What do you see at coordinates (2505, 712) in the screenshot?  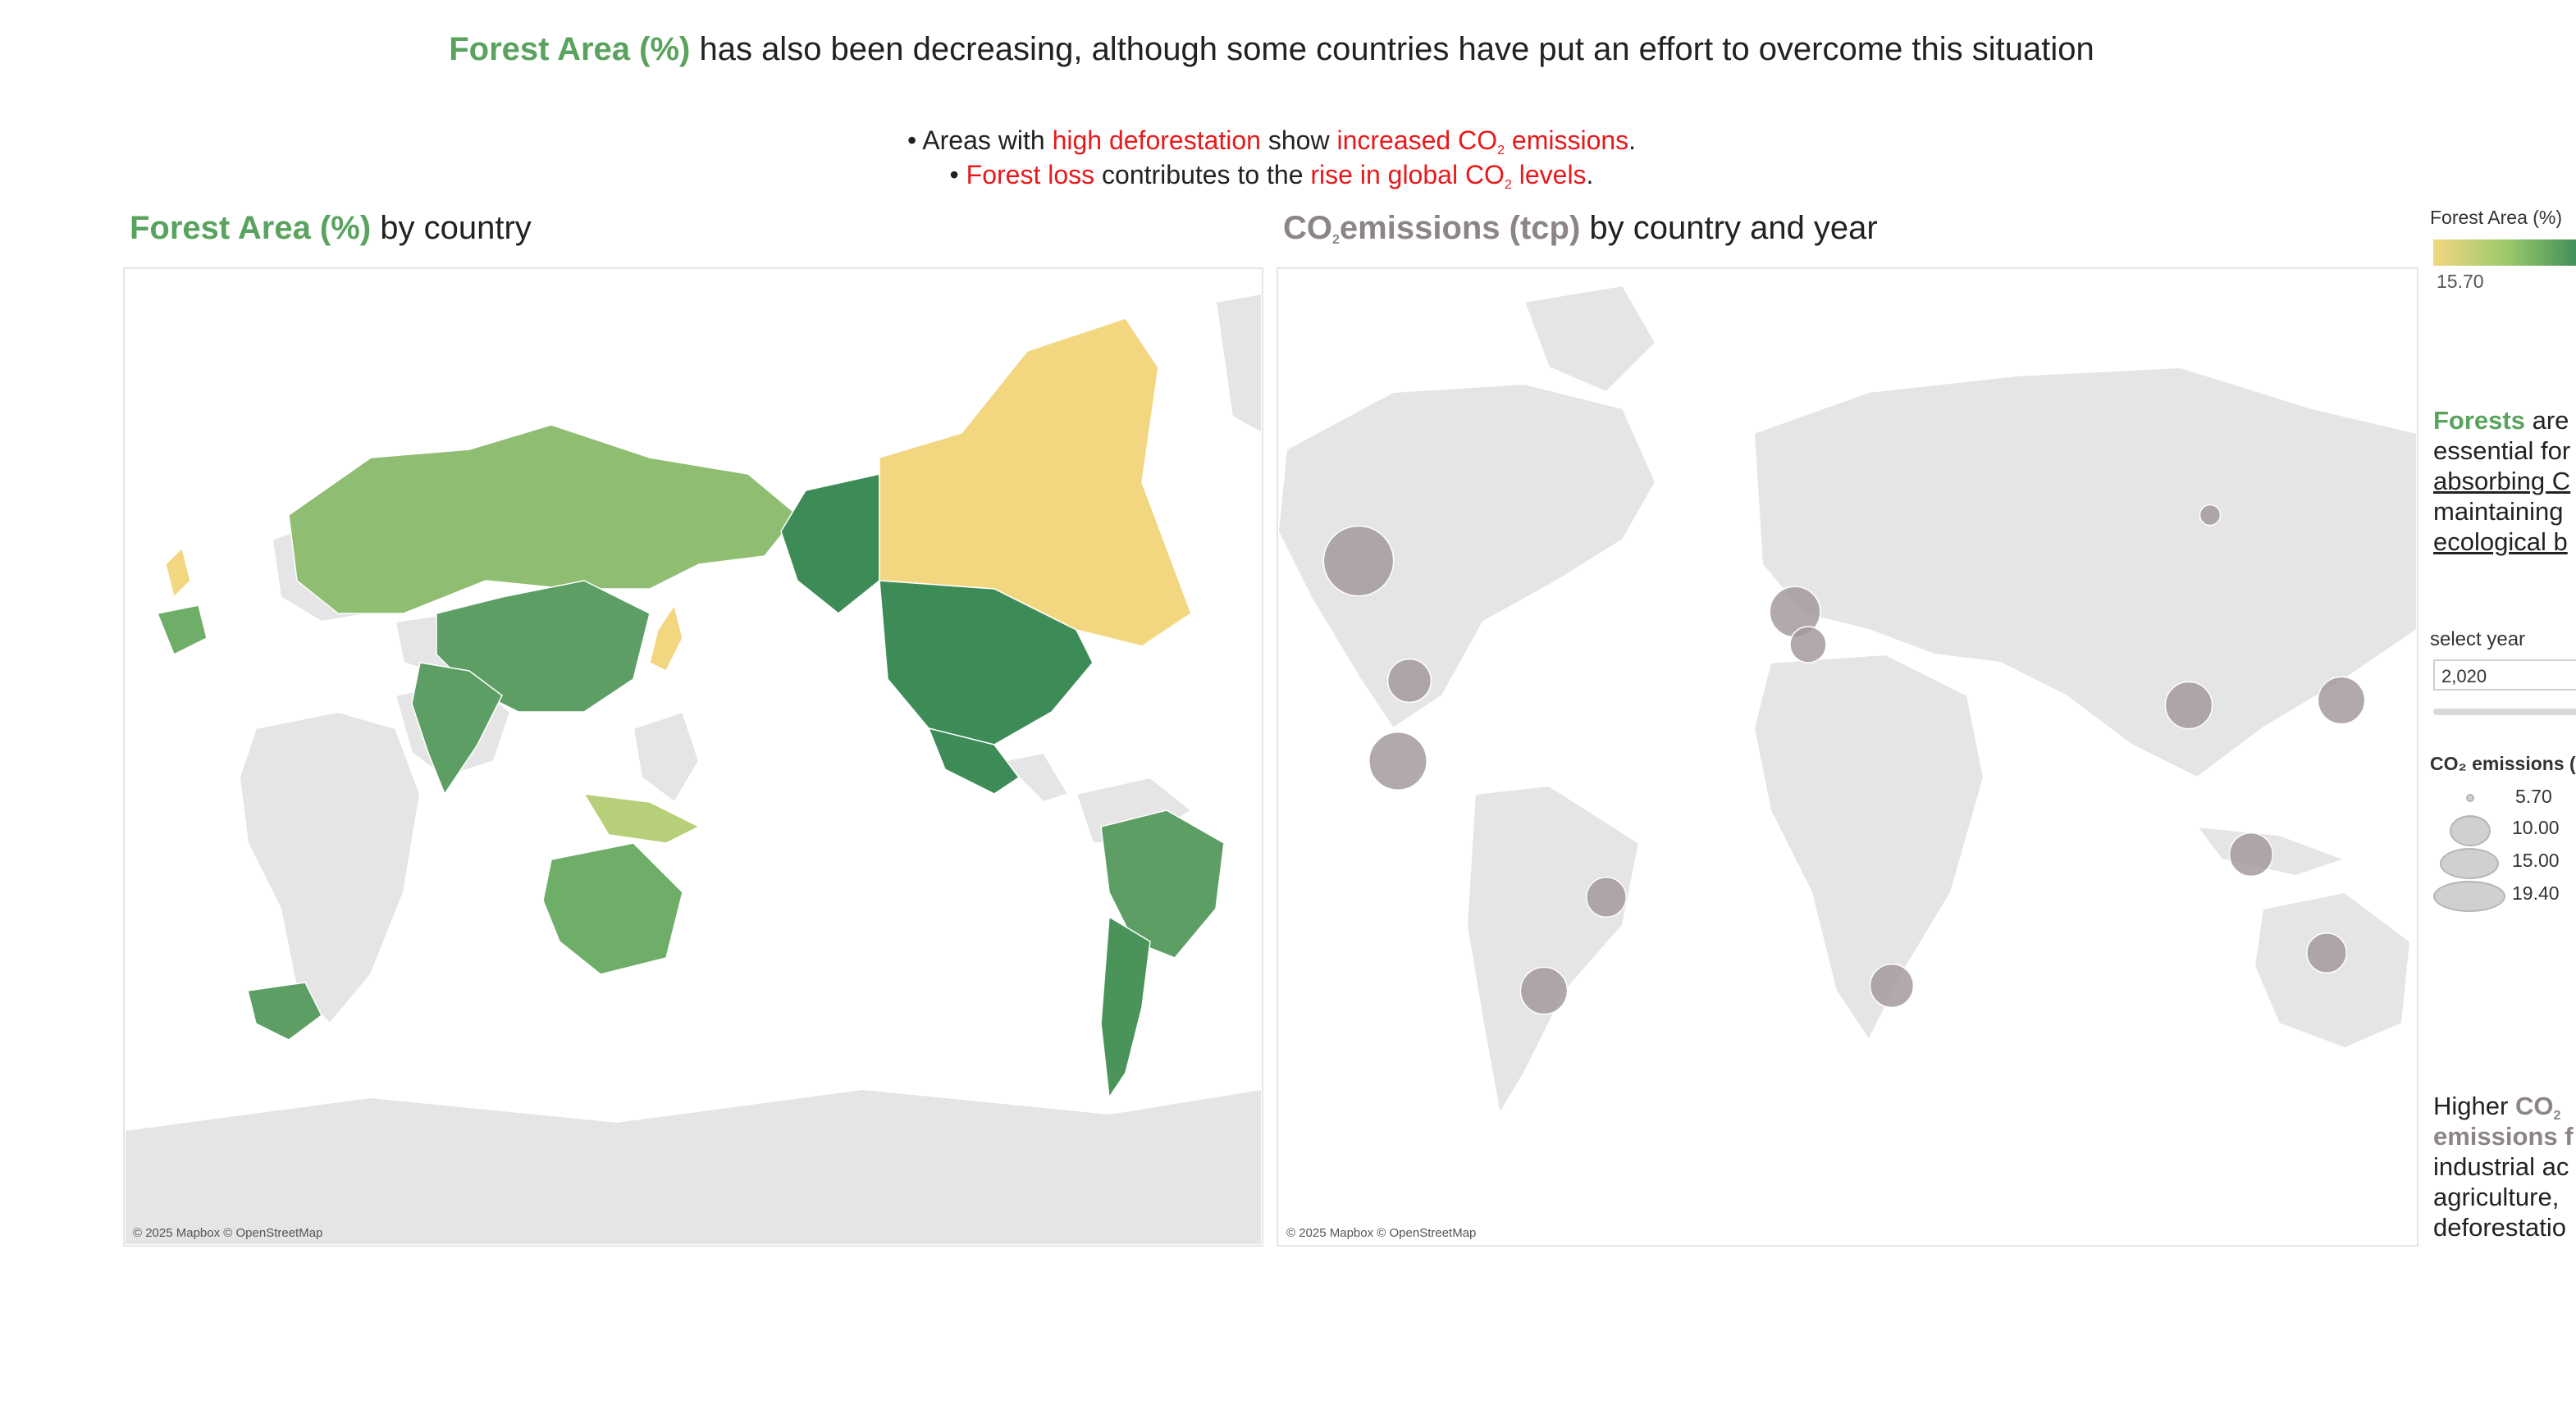 I see `year-slider` at bounding box center [2505, 712].